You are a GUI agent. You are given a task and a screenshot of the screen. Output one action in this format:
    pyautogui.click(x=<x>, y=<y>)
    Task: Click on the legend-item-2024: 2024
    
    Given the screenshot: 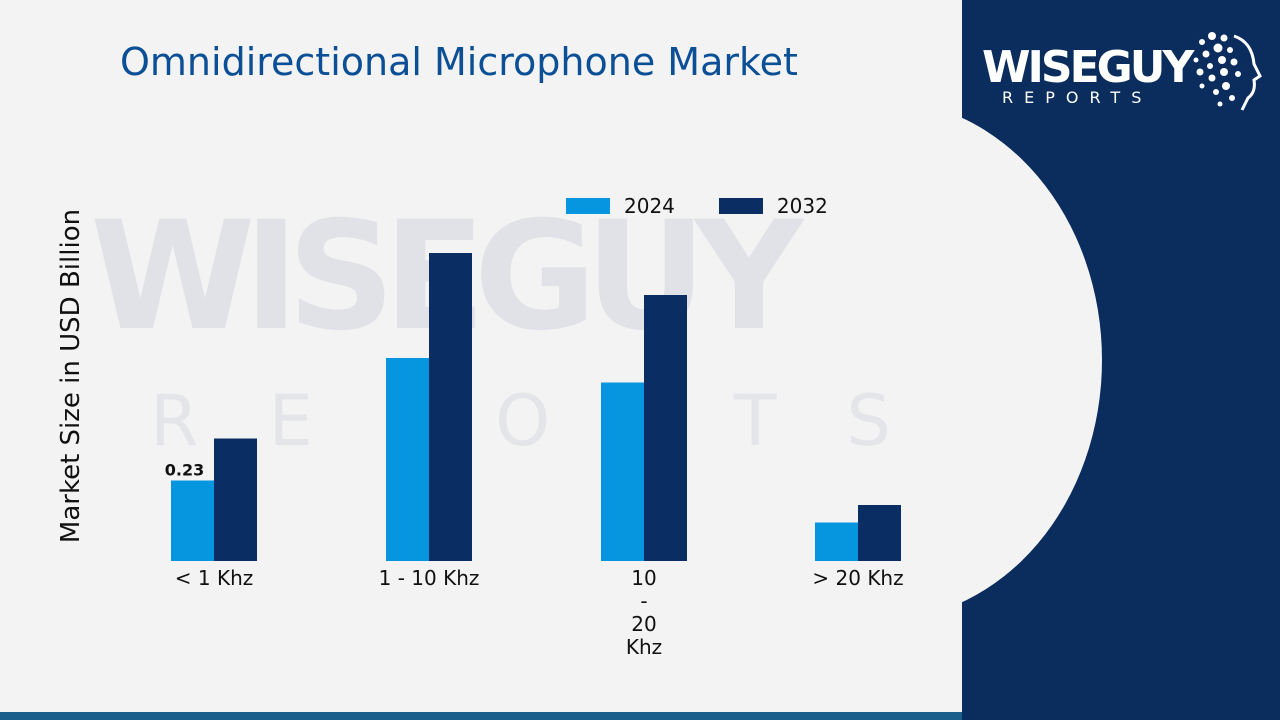 What is the action you would take?
    pyautogui.click(x=620, y=206)
    